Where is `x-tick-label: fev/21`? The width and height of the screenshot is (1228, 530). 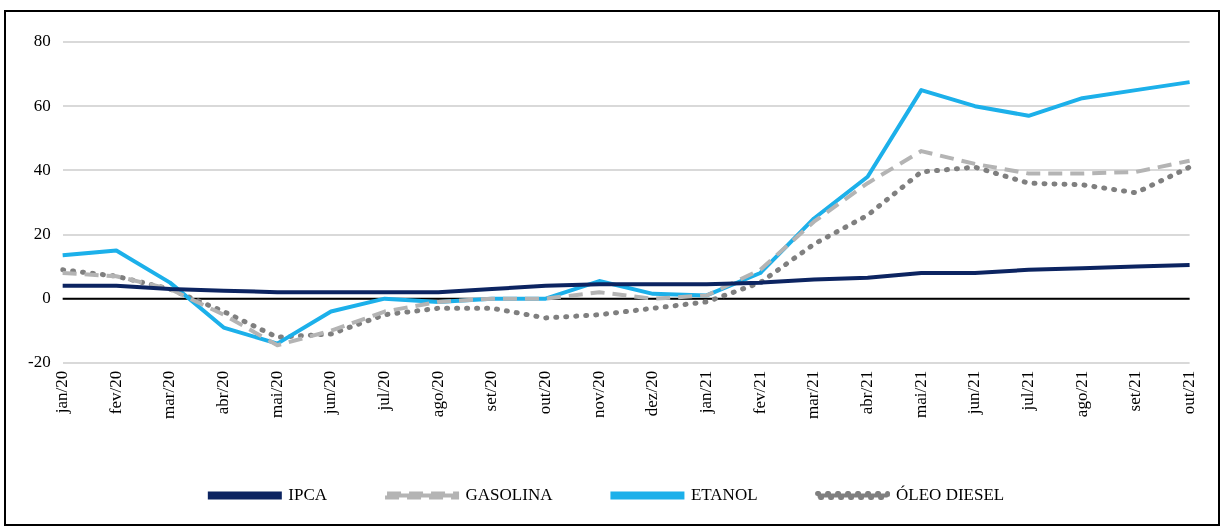
x-tick-label: fev/21 is located at coordinates (759, 392).